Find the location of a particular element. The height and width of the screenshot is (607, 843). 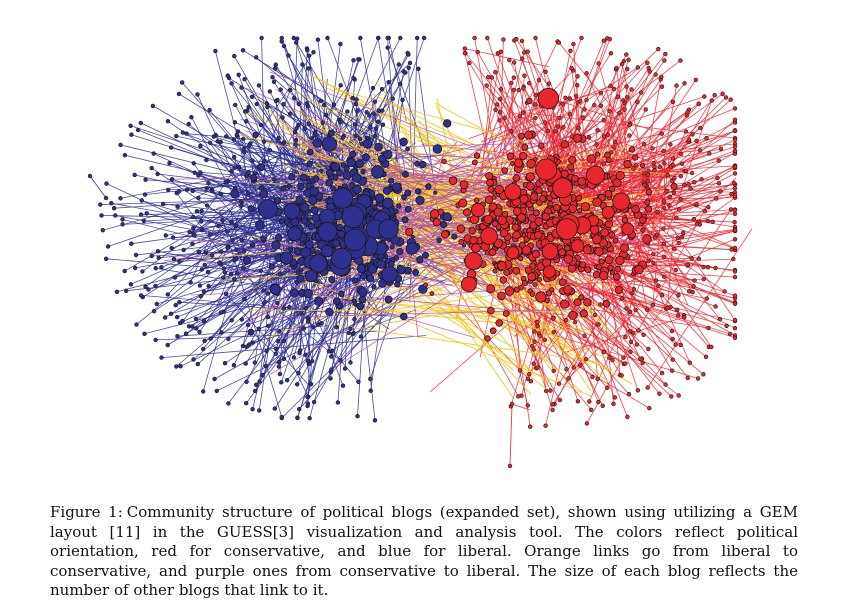

network-node-1923 is located at coordinates (513, 252).